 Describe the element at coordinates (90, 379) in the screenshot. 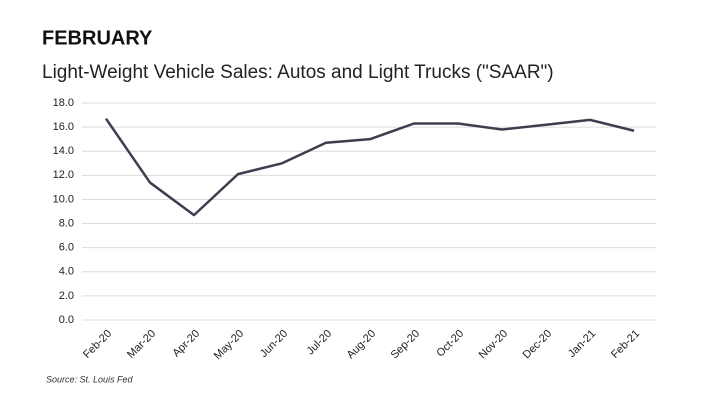

I see `source-note: Source: St. Louis Fed` at that location.